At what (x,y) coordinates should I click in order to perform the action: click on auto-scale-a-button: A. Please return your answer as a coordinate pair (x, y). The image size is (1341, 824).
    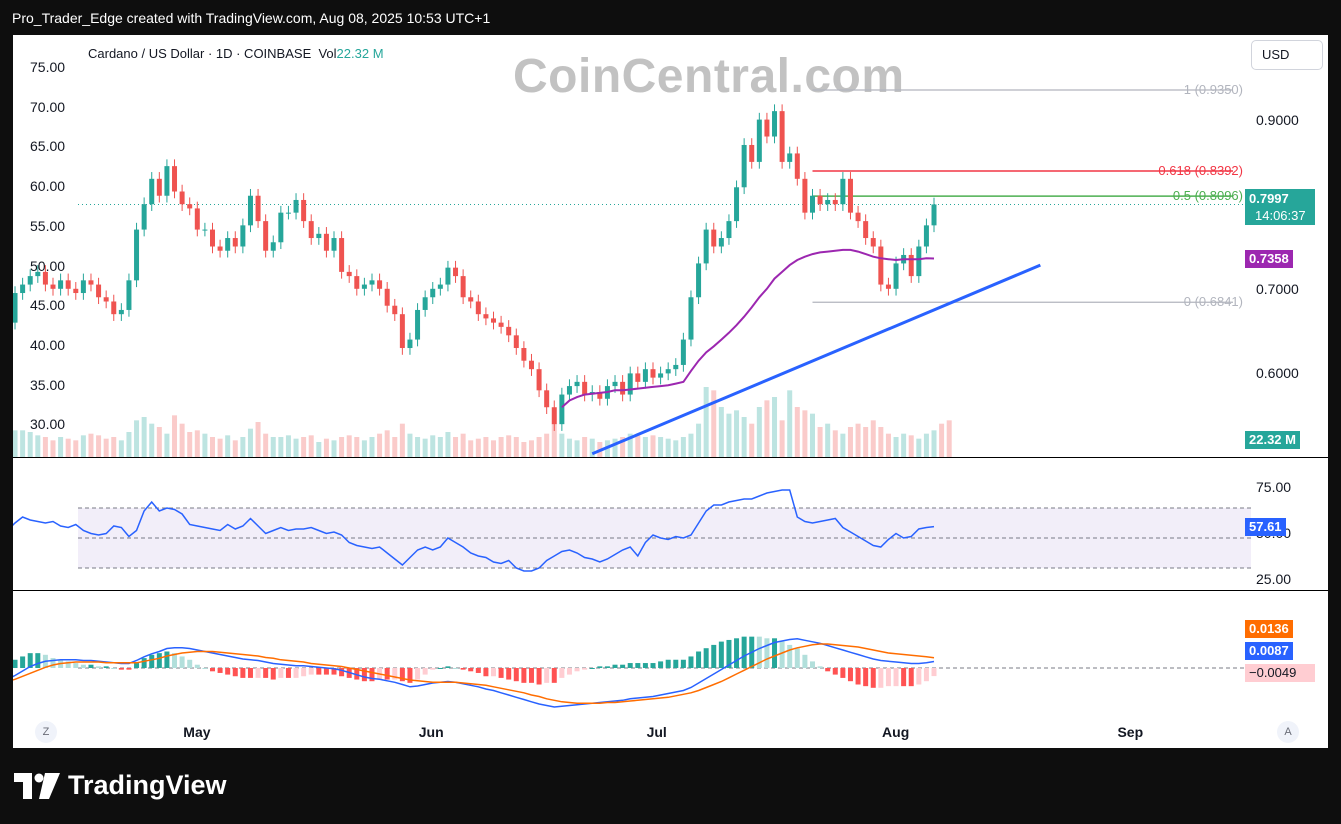
    Looking at the image, I should click on (1288, 732).